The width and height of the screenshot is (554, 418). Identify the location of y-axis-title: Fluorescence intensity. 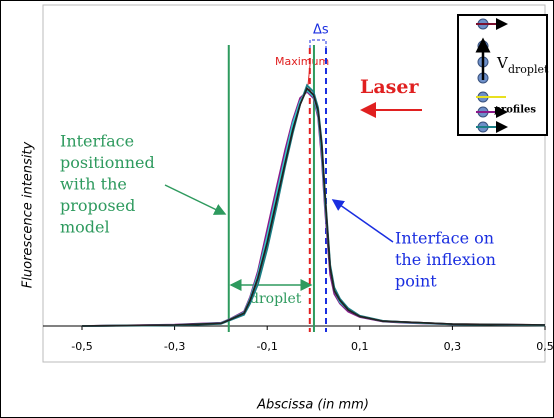
(28, 214).